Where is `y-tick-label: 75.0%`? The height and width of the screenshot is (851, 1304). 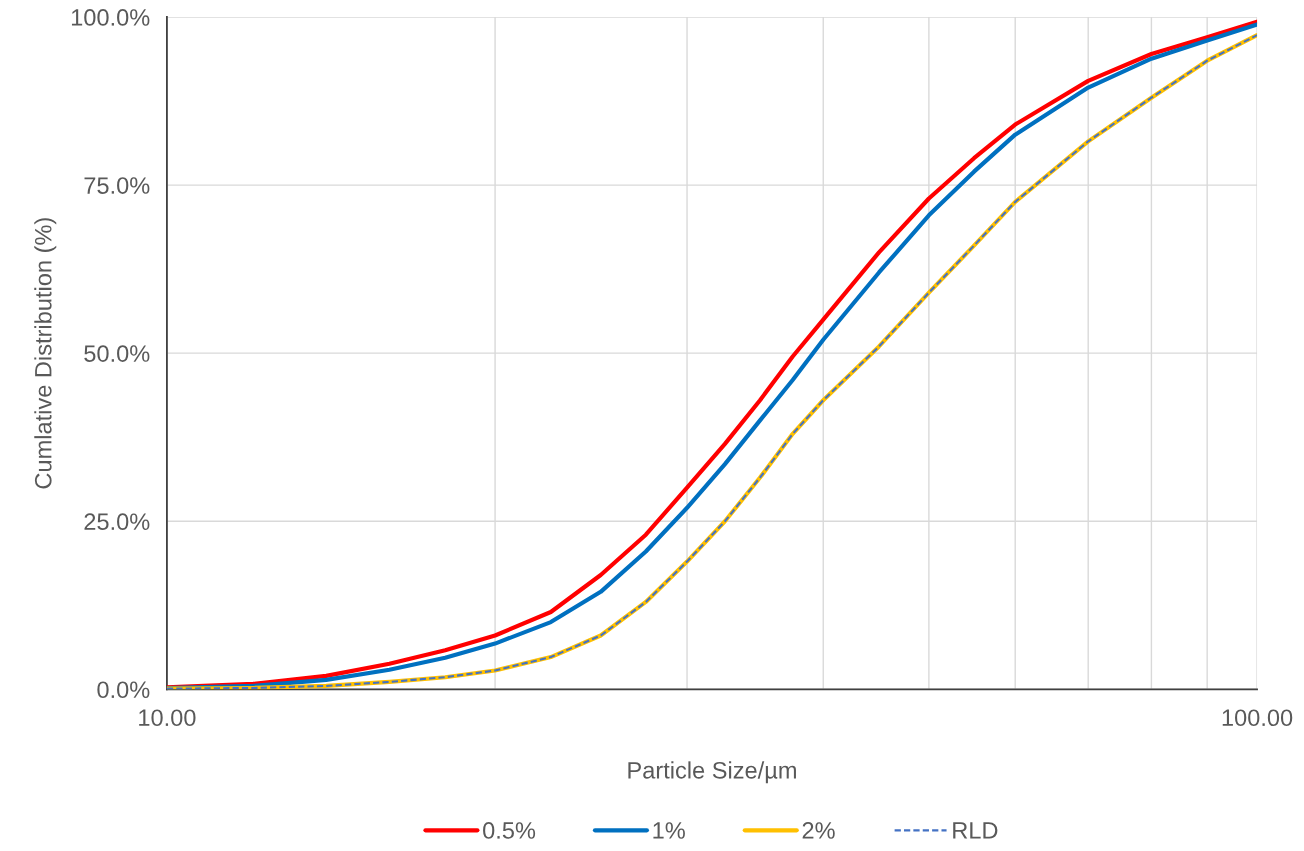 y-tick-label: 75.0% is located at coordinates (117, 185).